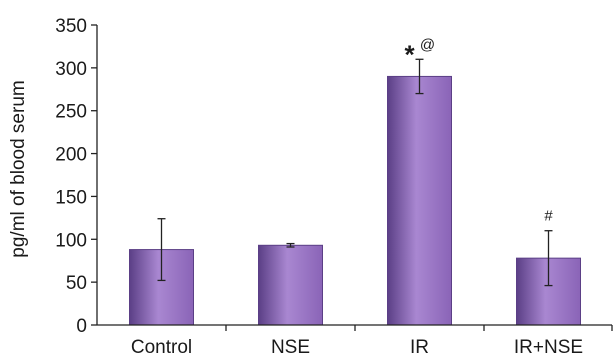 The image size is (613, 364). I want to click on error-bar-control, so click(161, 250).